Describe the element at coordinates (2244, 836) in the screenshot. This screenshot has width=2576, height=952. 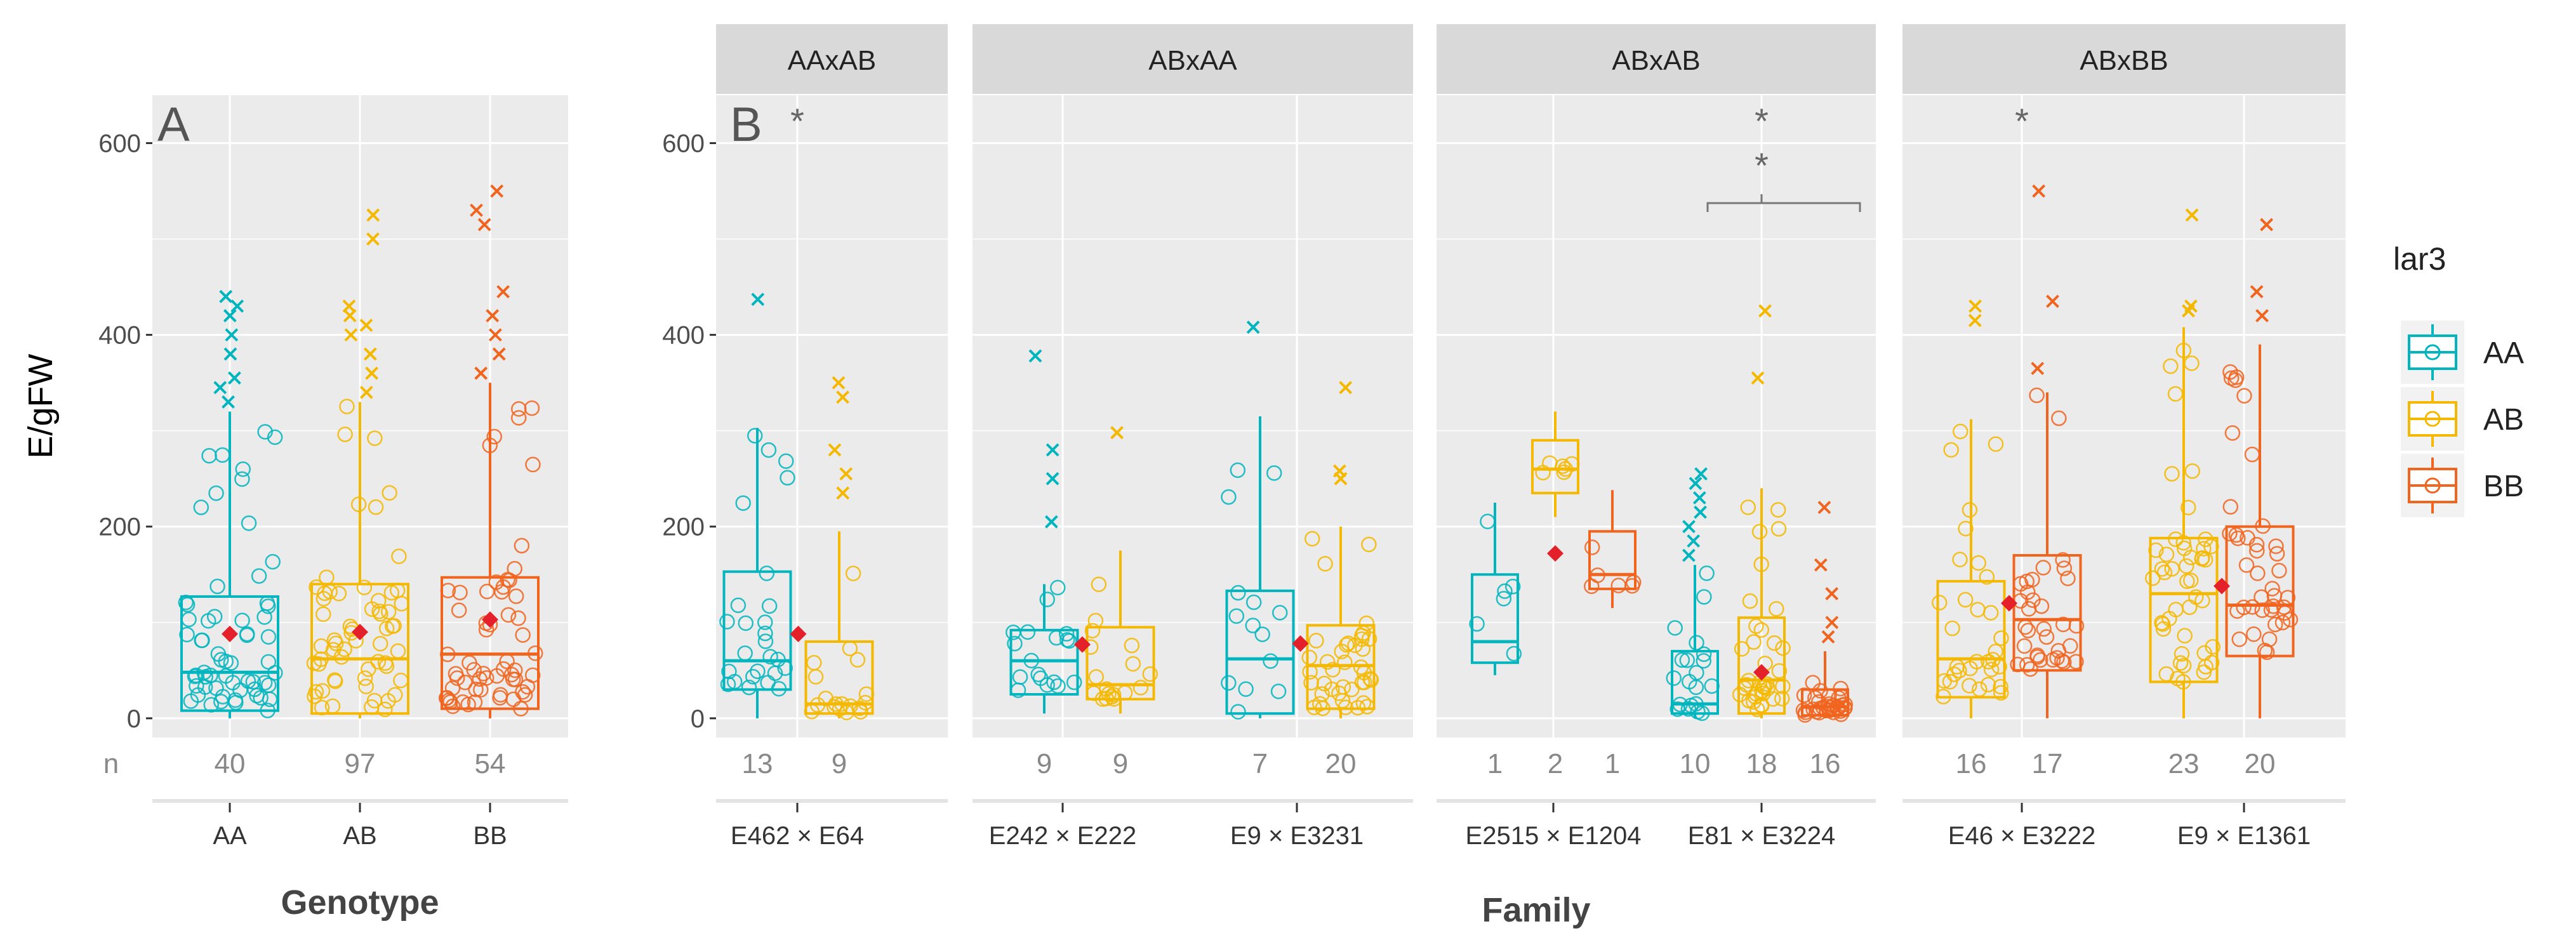
I see `family-label: E9 × E1361` at that location.